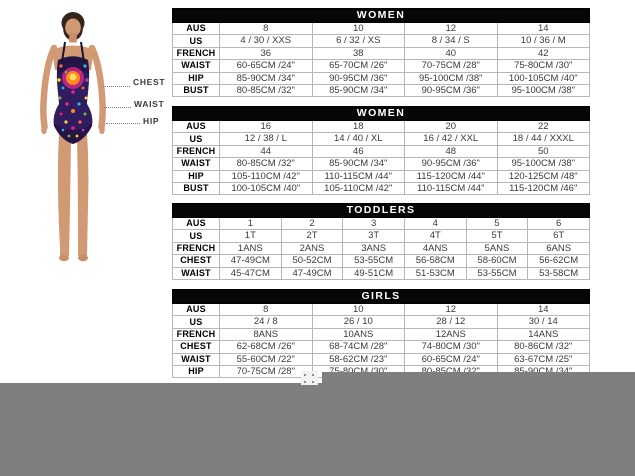 The width and height of the screenshot is (635, 476). I want to click on table-cell: 8, so click(266, 28).